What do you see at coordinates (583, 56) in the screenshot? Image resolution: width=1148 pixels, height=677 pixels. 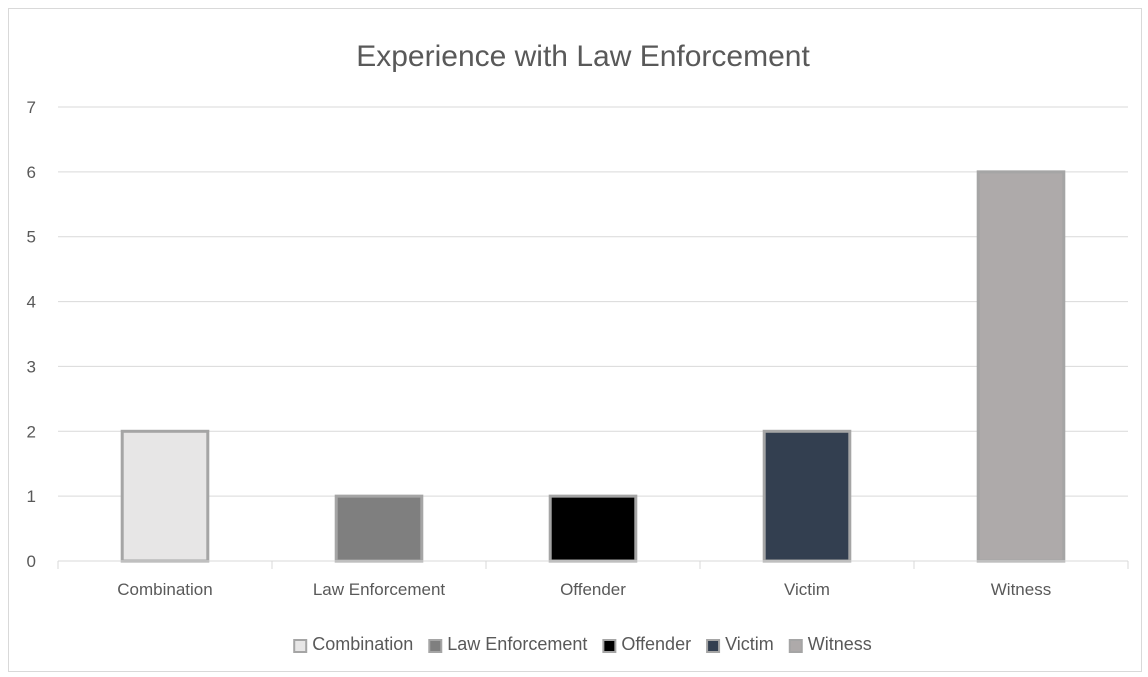 I see `chart-title: Experience with Law Enforcement` at bounding box center [583, 56].